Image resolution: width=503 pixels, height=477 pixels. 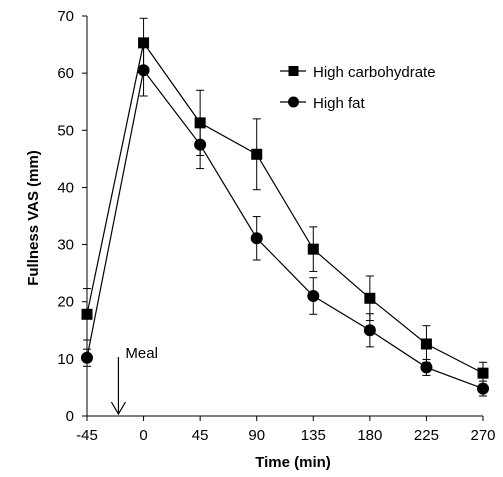 I want to click on y-tick-label: 0, so click(x=70, y=416).